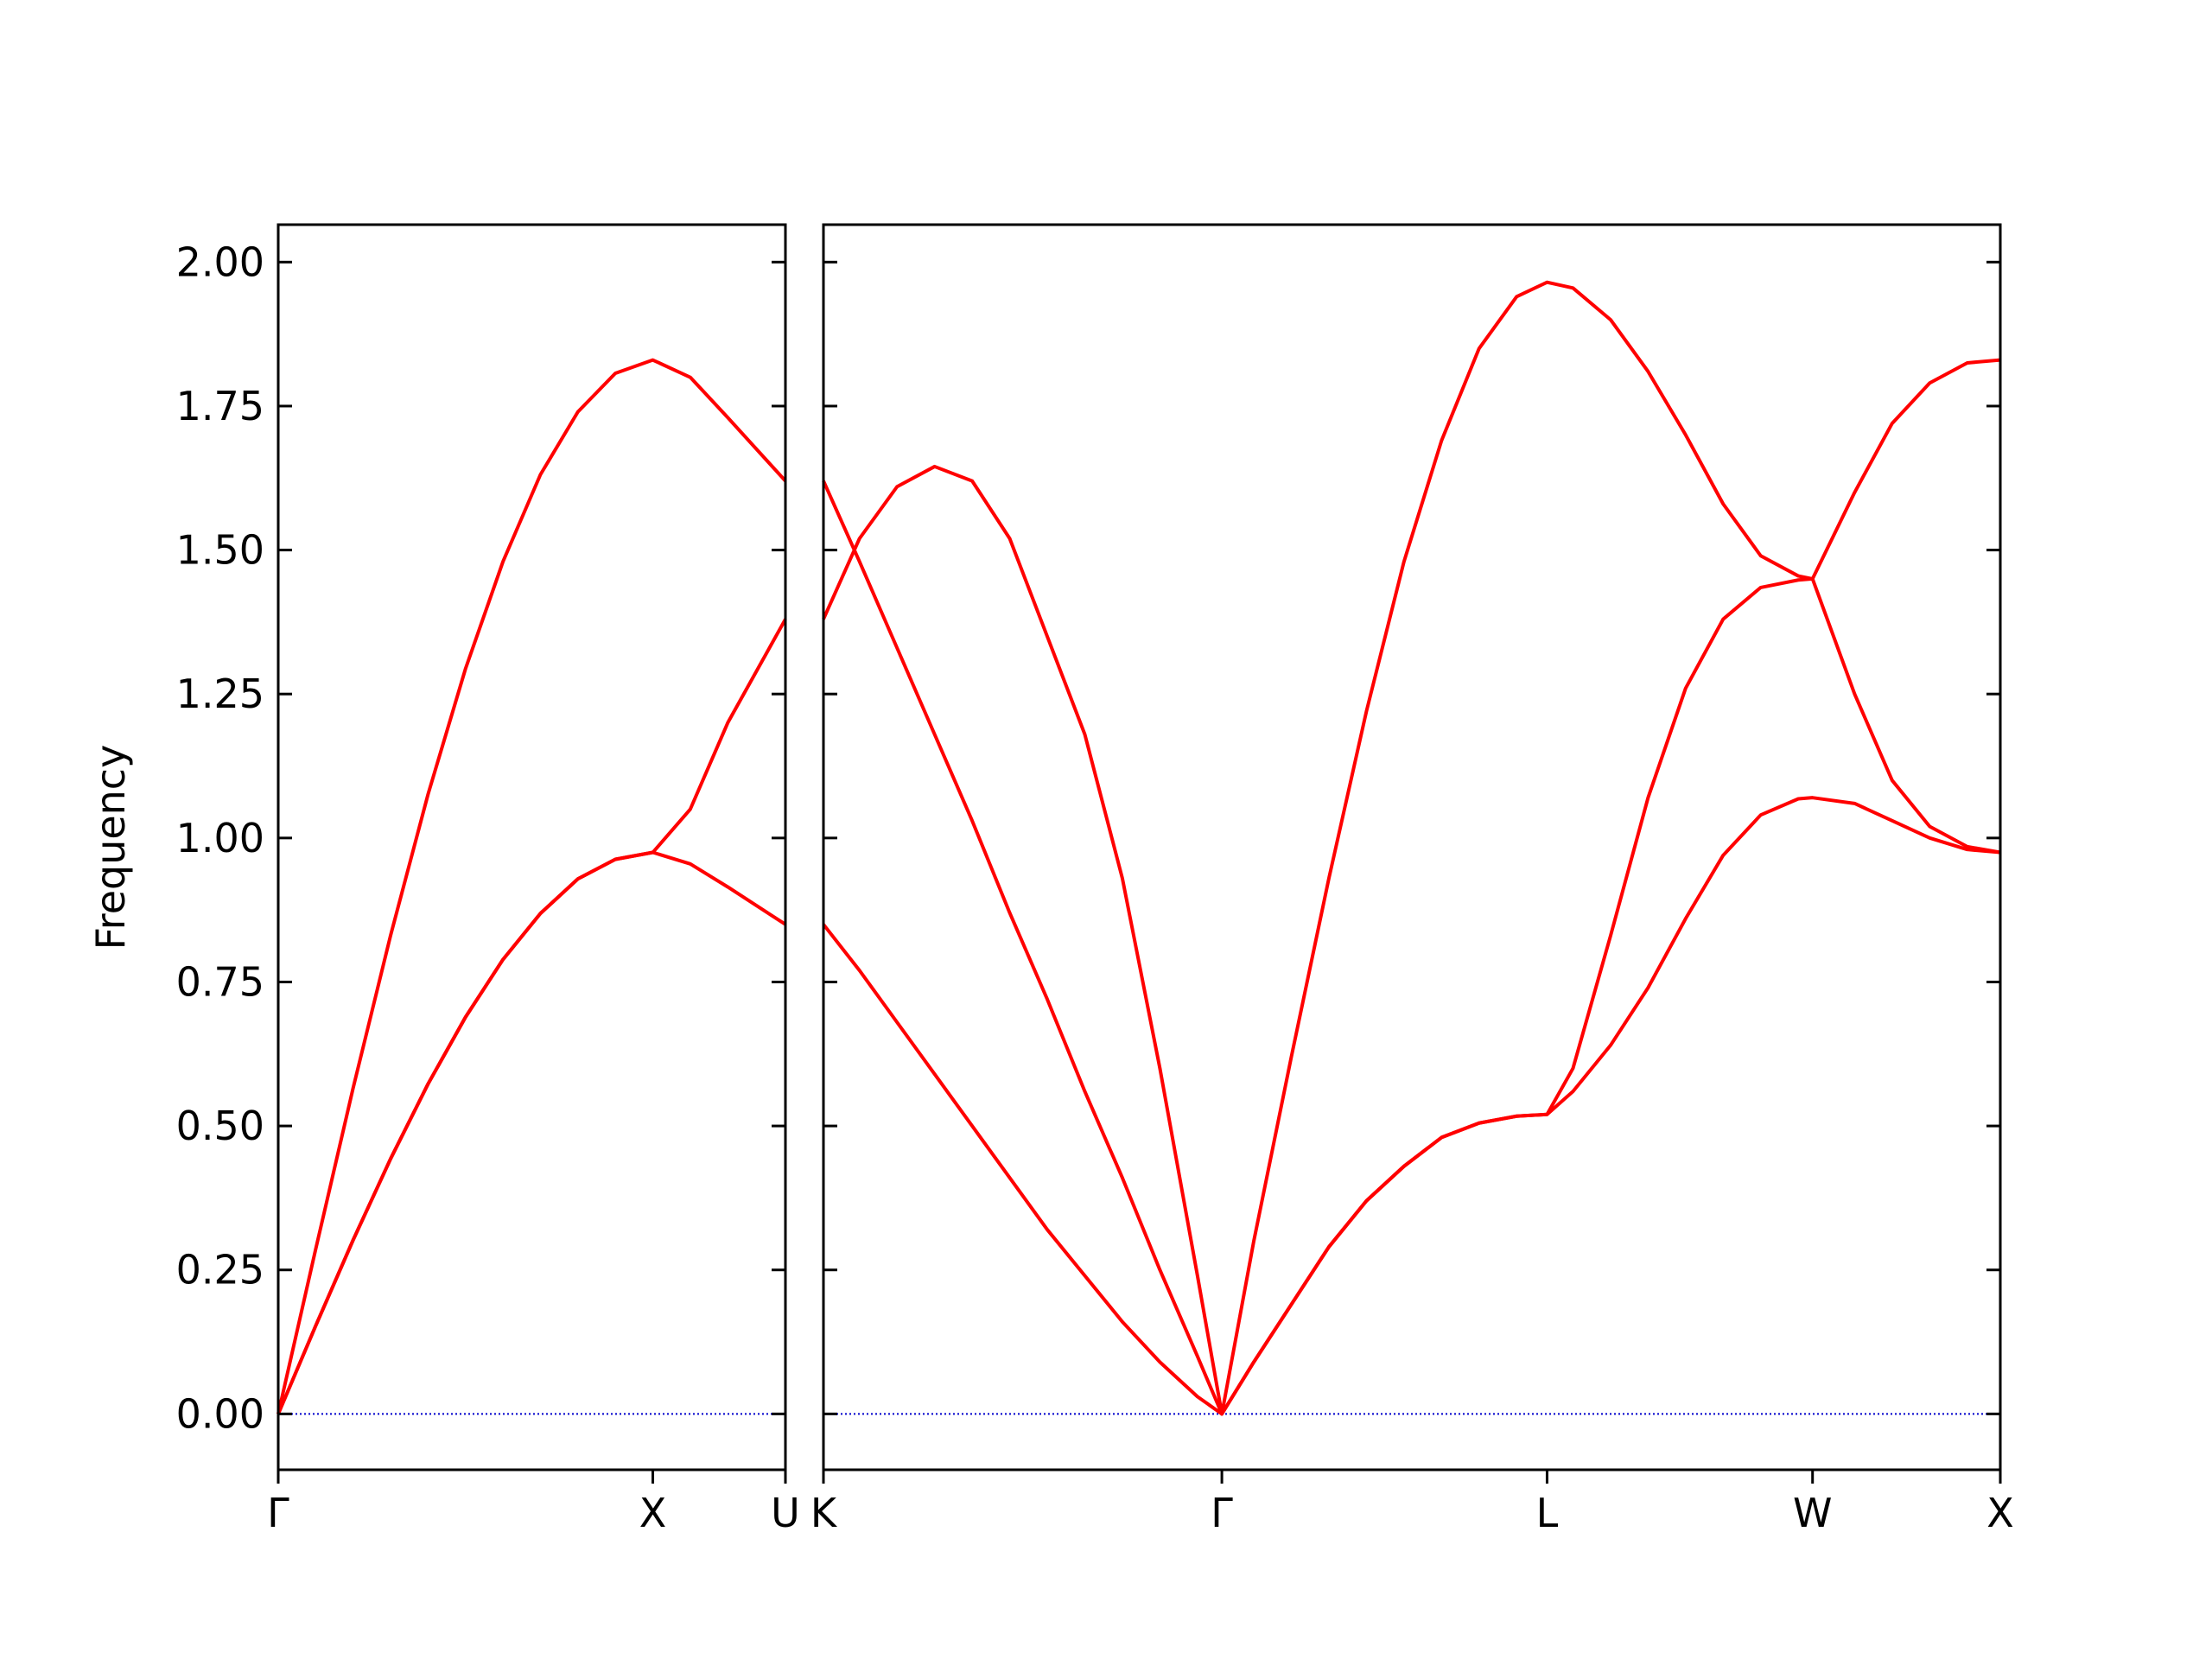 The width and height of the screenshot is (2212, 1659). Describe the element at coordinates (1812, 1513) in the screenshot. I see `x-tick-label: W` at that location.